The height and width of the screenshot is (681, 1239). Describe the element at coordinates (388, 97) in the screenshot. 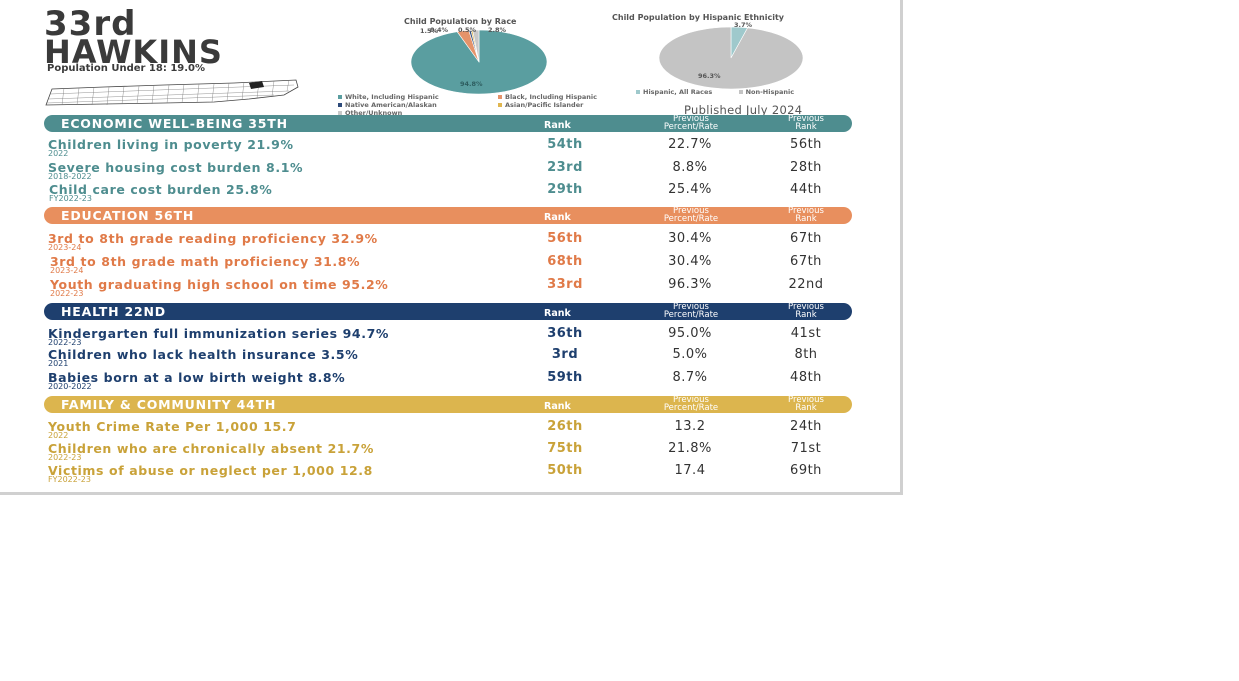

I see `legend-white: White, Including Hispanic` at that location.